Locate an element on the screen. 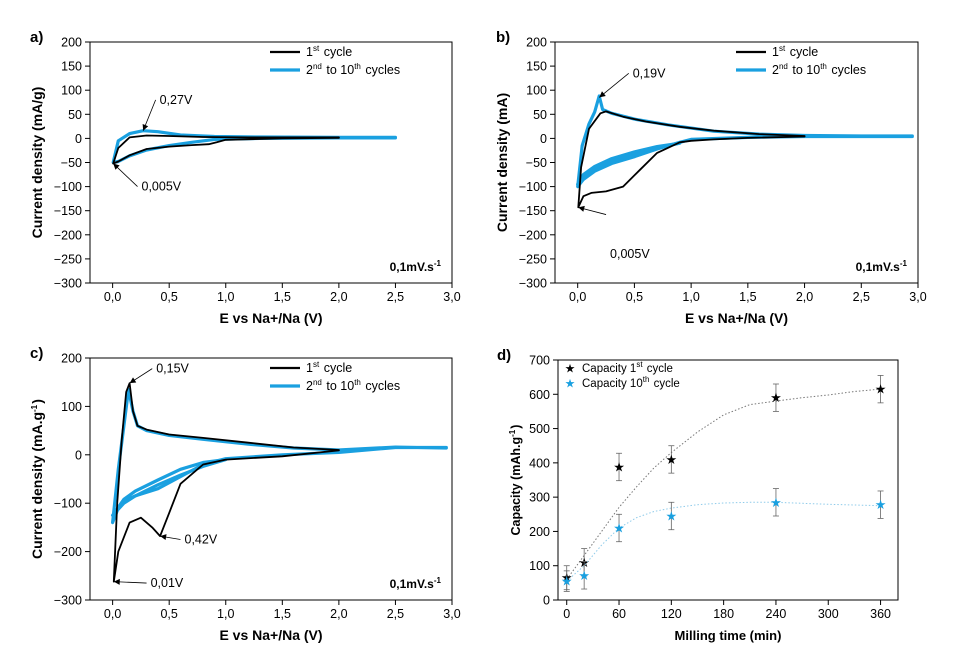 Image resolution: width=972 pixels, height=661 pixels. panel-letter: d) is located at coordinates (504, 355).